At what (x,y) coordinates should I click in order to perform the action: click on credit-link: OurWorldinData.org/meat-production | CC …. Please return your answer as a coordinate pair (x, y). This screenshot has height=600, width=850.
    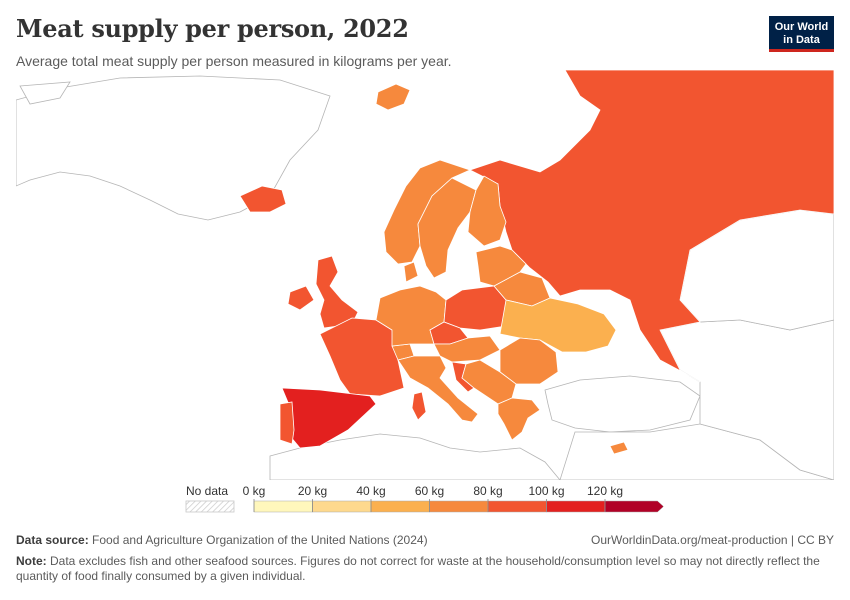
    Looking at the image, I should click on (712, 540).